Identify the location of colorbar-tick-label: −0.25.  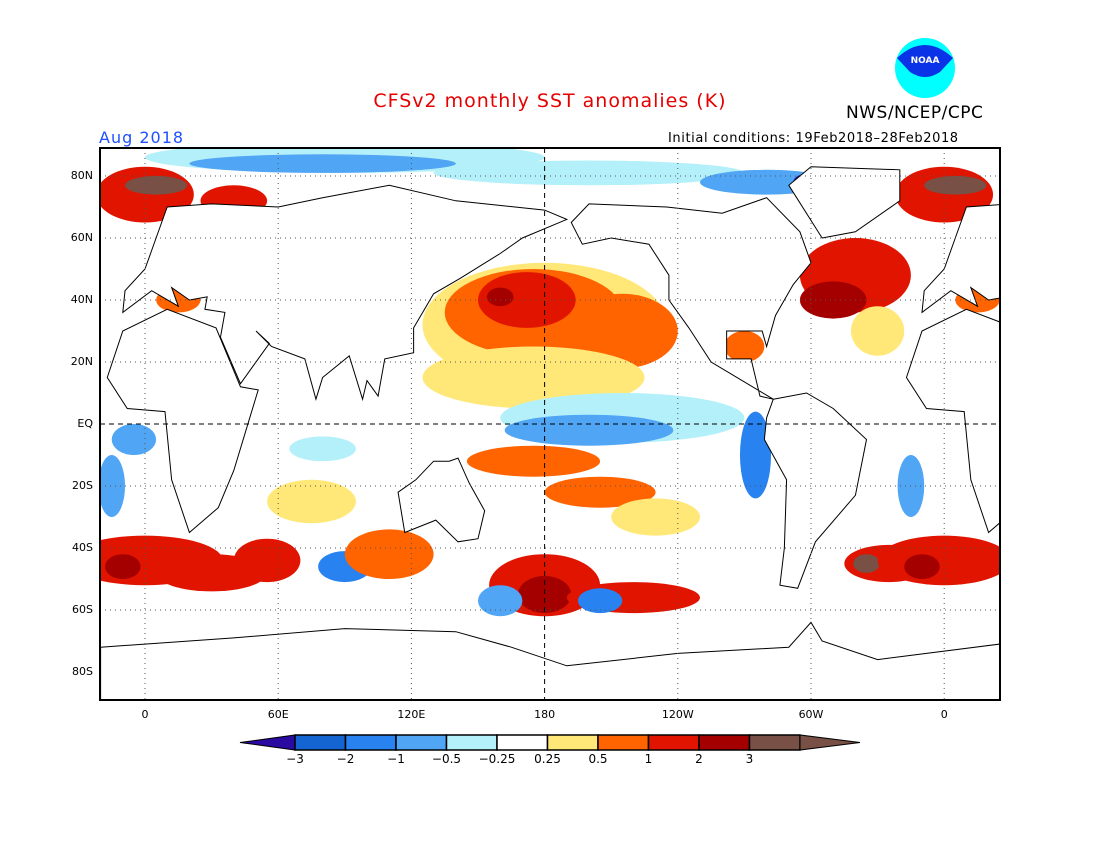
(497, 759).